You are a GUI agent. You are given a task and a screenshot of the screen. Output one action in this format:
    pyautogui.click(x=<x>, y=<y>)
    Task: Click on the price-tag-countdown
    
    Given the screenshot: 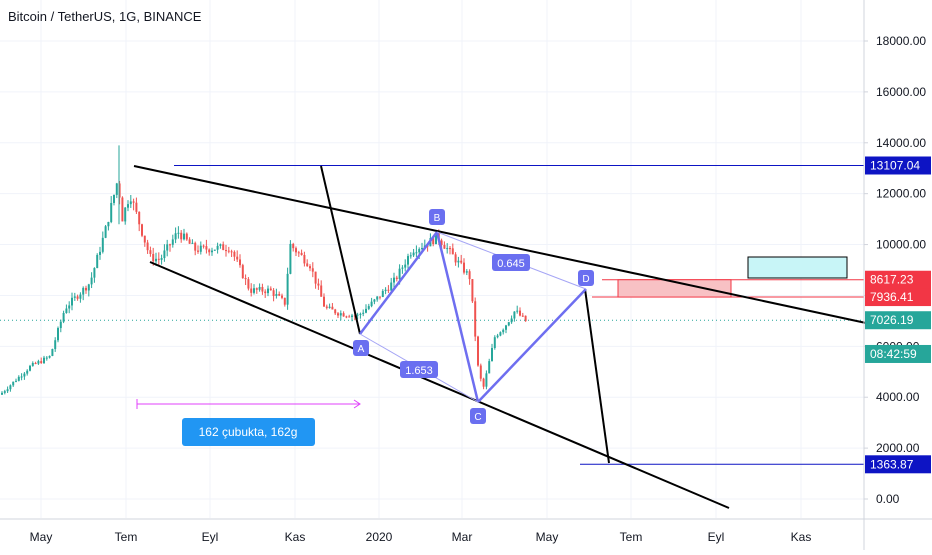 What is the action you would take?
    pyautogui.click(x=898, y=353)
    